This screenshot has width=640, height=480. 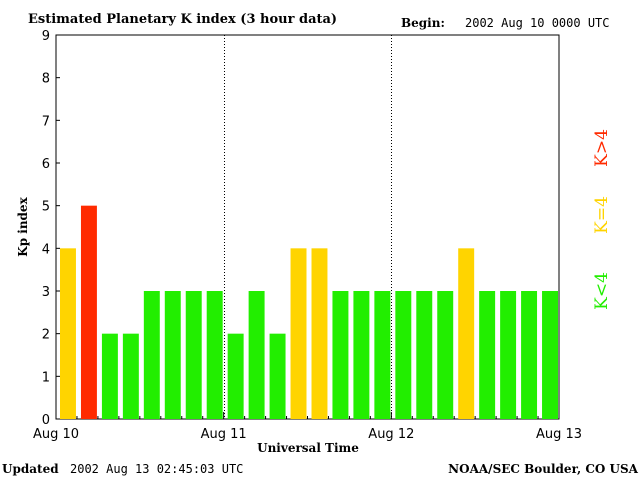 I want to click on x-axis-ticks: Aug 10 Aug 11 Aug 12 Aug 13, so click(x=307, y=427).